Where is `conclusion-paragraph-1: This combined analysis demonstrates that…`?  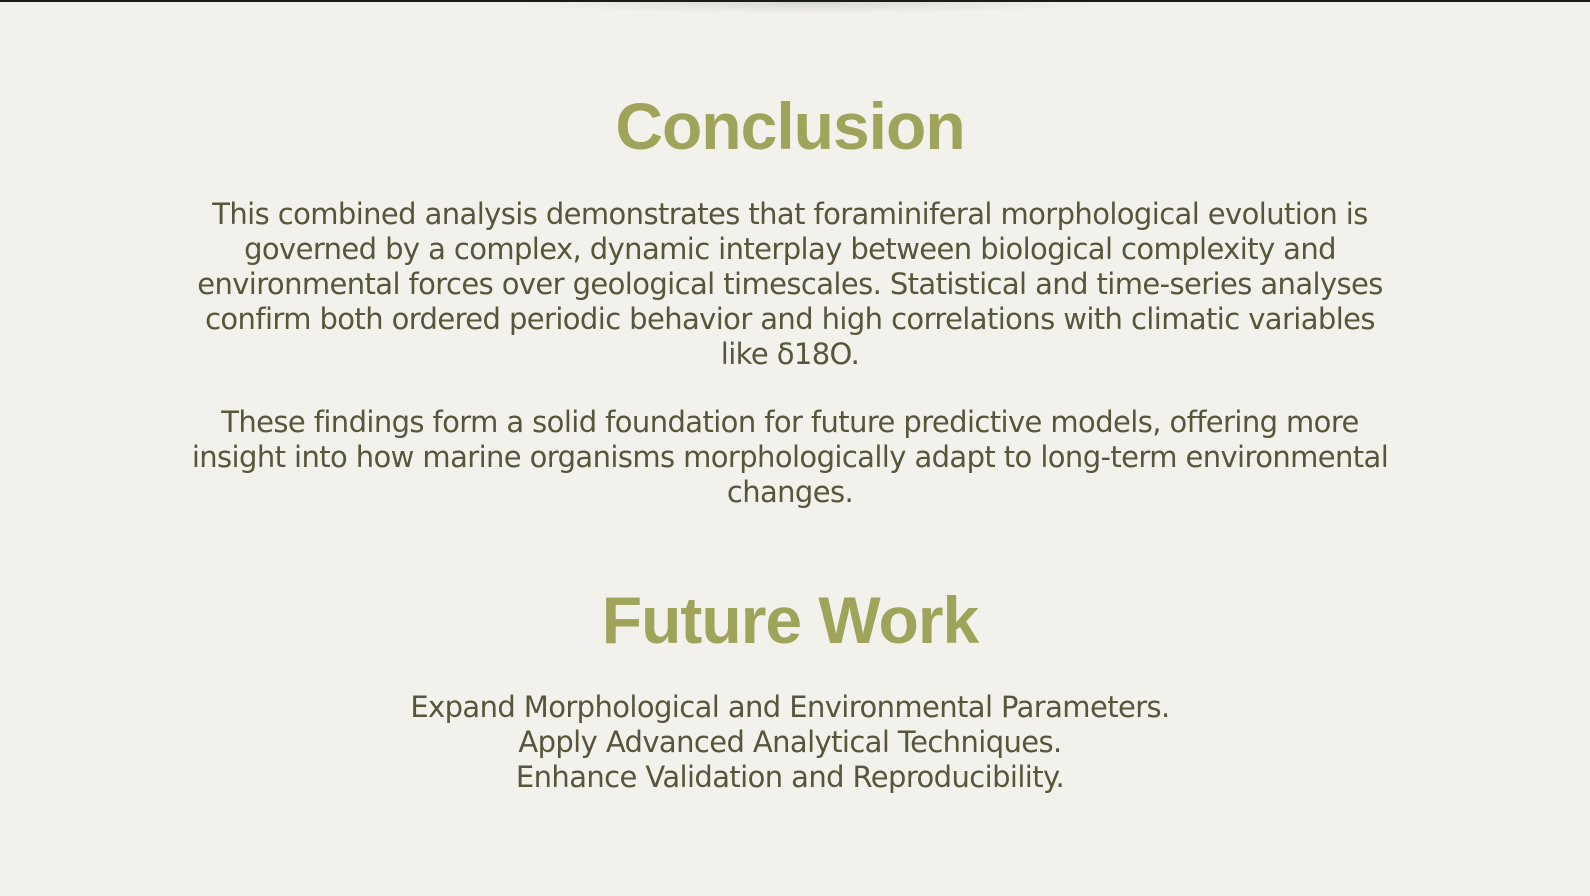
conclusion-paragraph-1: This combined analysis demonstrates that… is located at coordinates (790, 284).